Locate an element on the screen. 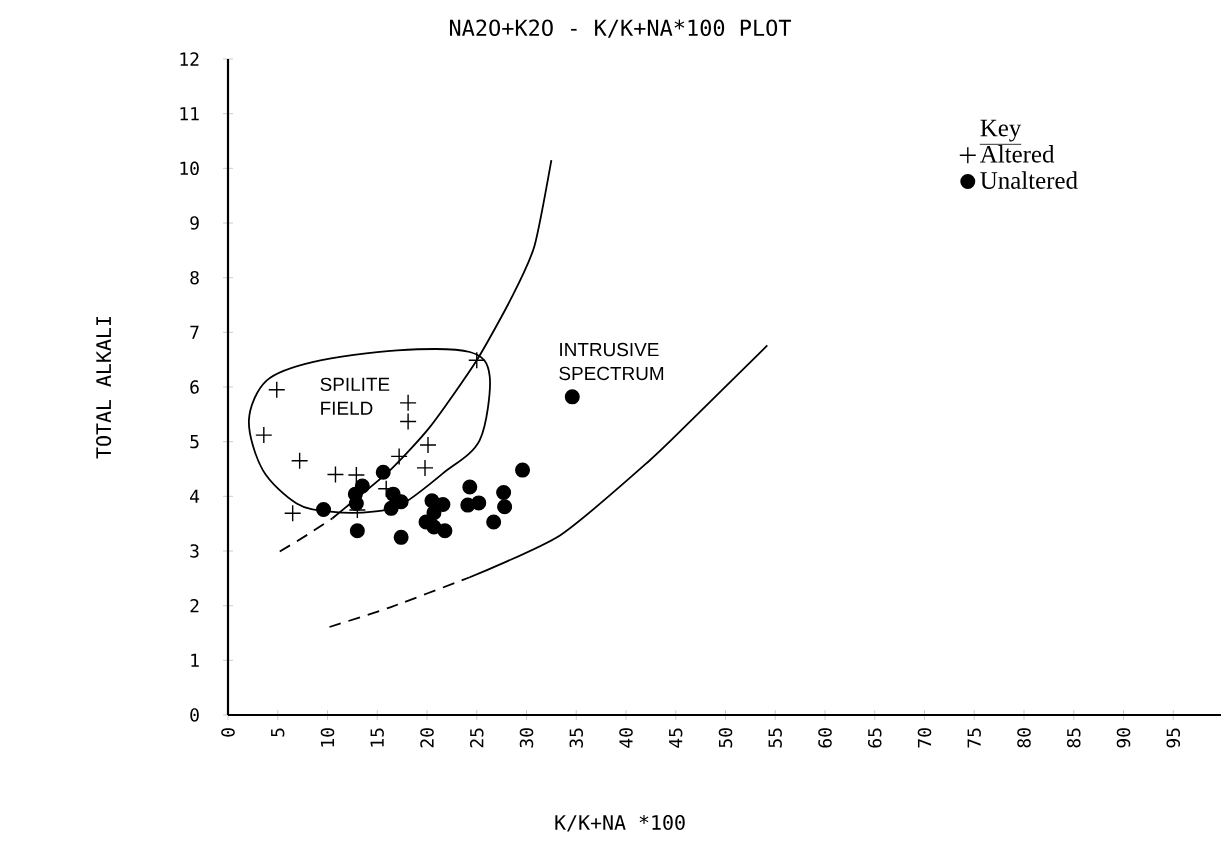 The height and width of the screenshot is (865, 1221). chart-title: NA2O+K2O - K/K+NA*100 PLOT is located at coordinates (620, 28).